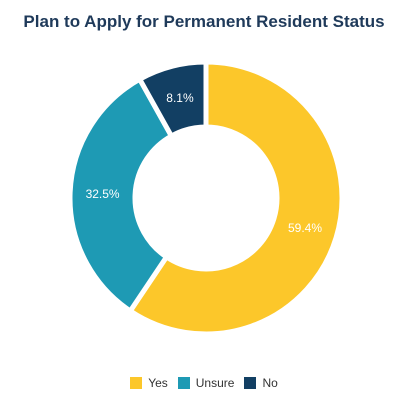 The image size is (408, 420). What do you see at coordinates (250, 383) in the screenshot?
I see `legend-swatch-no` at bounding box center [250, 383].